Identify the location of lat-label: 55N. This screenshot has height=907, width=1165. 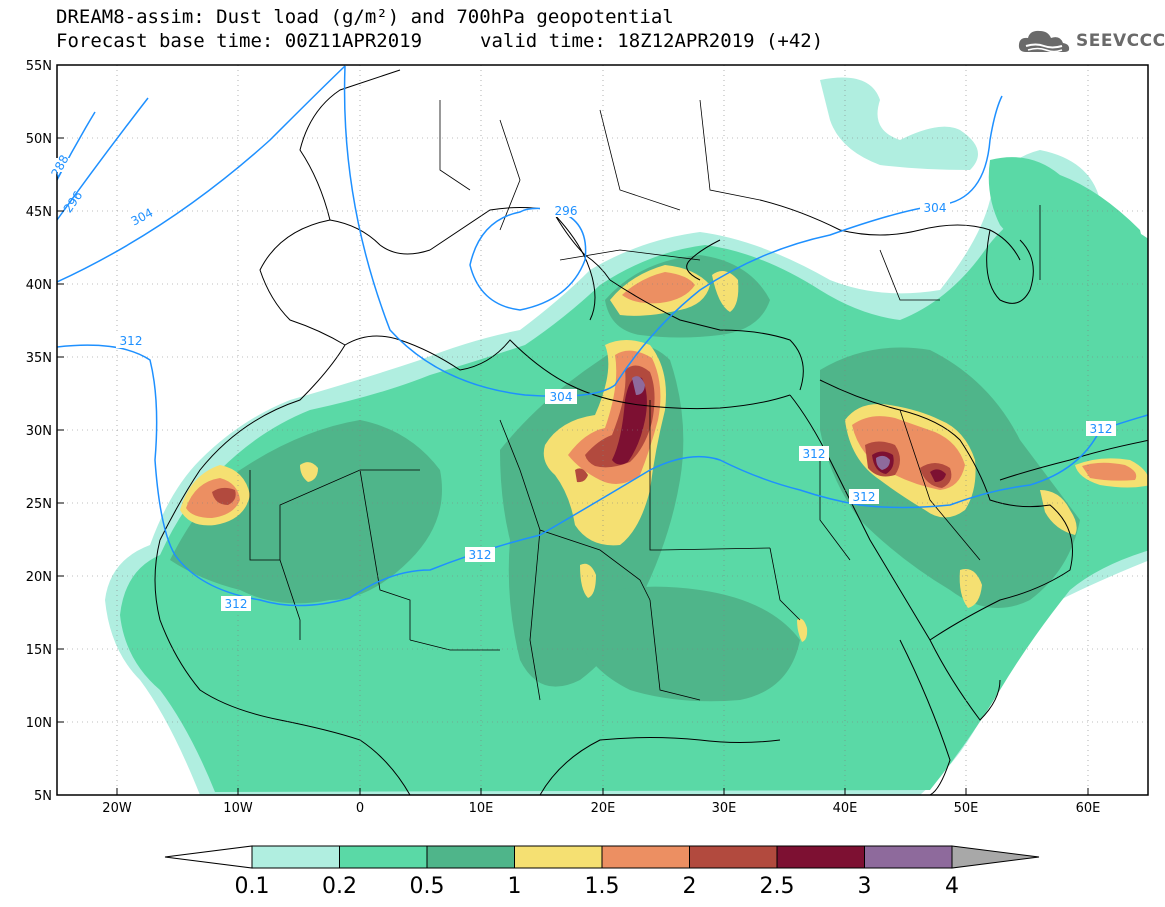
(39, 66).